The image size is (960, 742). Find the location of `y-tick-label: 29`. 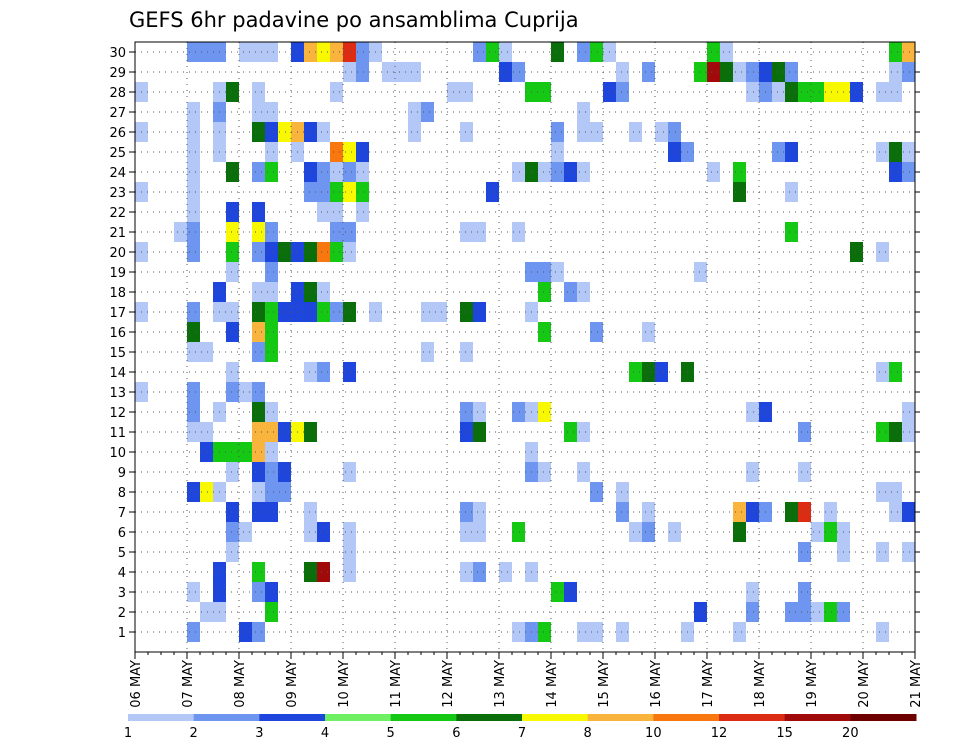

y-tick-label: 29 is located at coordinates (117, 73).